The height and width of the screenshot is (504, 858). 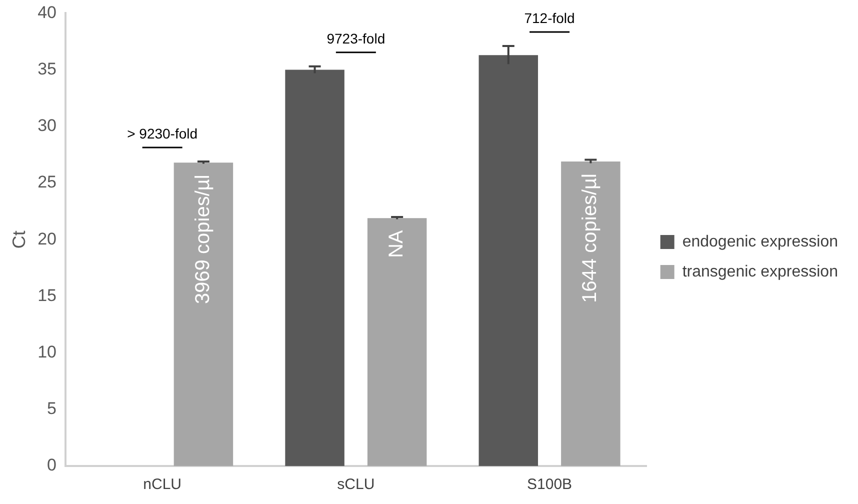 What do you see at coordinates (52, 408) in the screenshot?
I see `y-tick-label: 5` at bounding box center [52, 408].